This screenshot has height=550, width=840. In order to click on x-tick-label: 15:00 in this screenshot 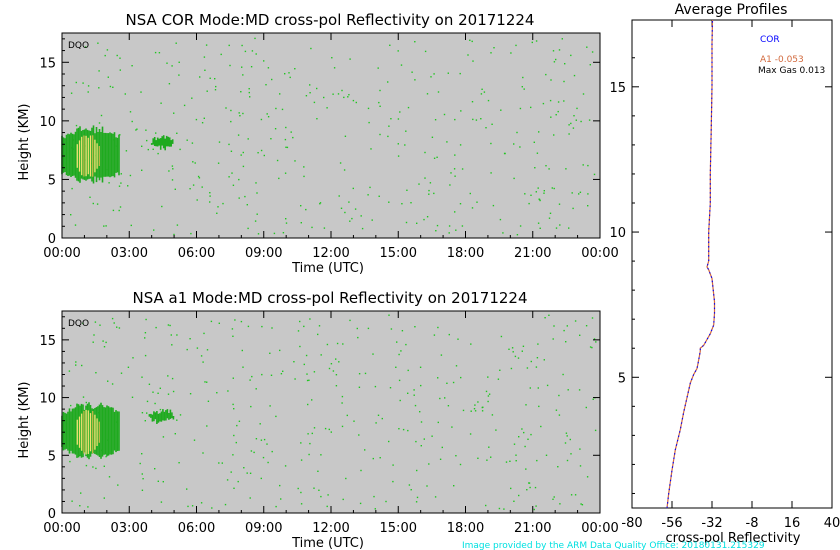, I will do `click(398, 253)`.